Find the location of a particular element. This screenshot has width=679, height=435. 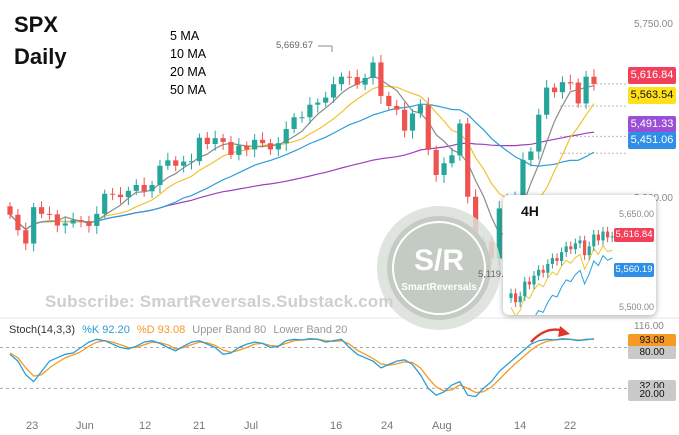

stoch-k-line is located at coordinates (302, 368).